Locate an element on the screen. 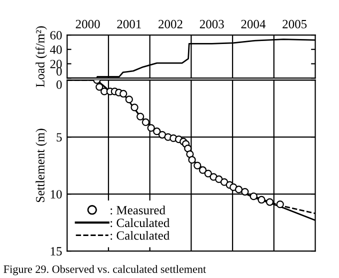 The height and width of the screenshot is (278, 339). x-tick-label: 2002 is located at coordinates (170, 24).